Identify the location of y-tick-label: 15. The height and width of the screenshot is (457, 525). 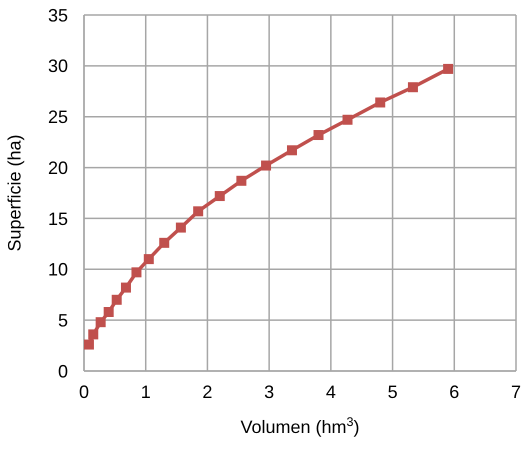
(58, 218).